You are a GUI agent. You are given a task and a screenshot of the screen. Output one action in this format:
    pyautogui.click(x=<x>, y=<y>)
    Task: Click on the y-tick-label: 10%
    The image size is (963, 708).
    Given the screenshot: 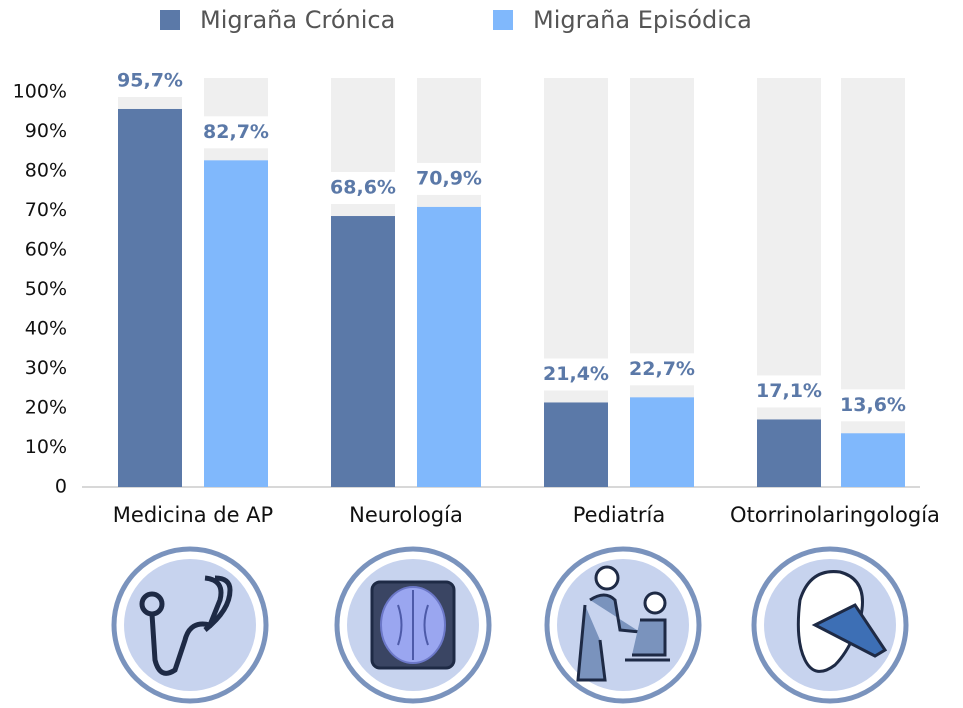 What is the action you would take?
    pyautogui.click(x=46, y=447)
    